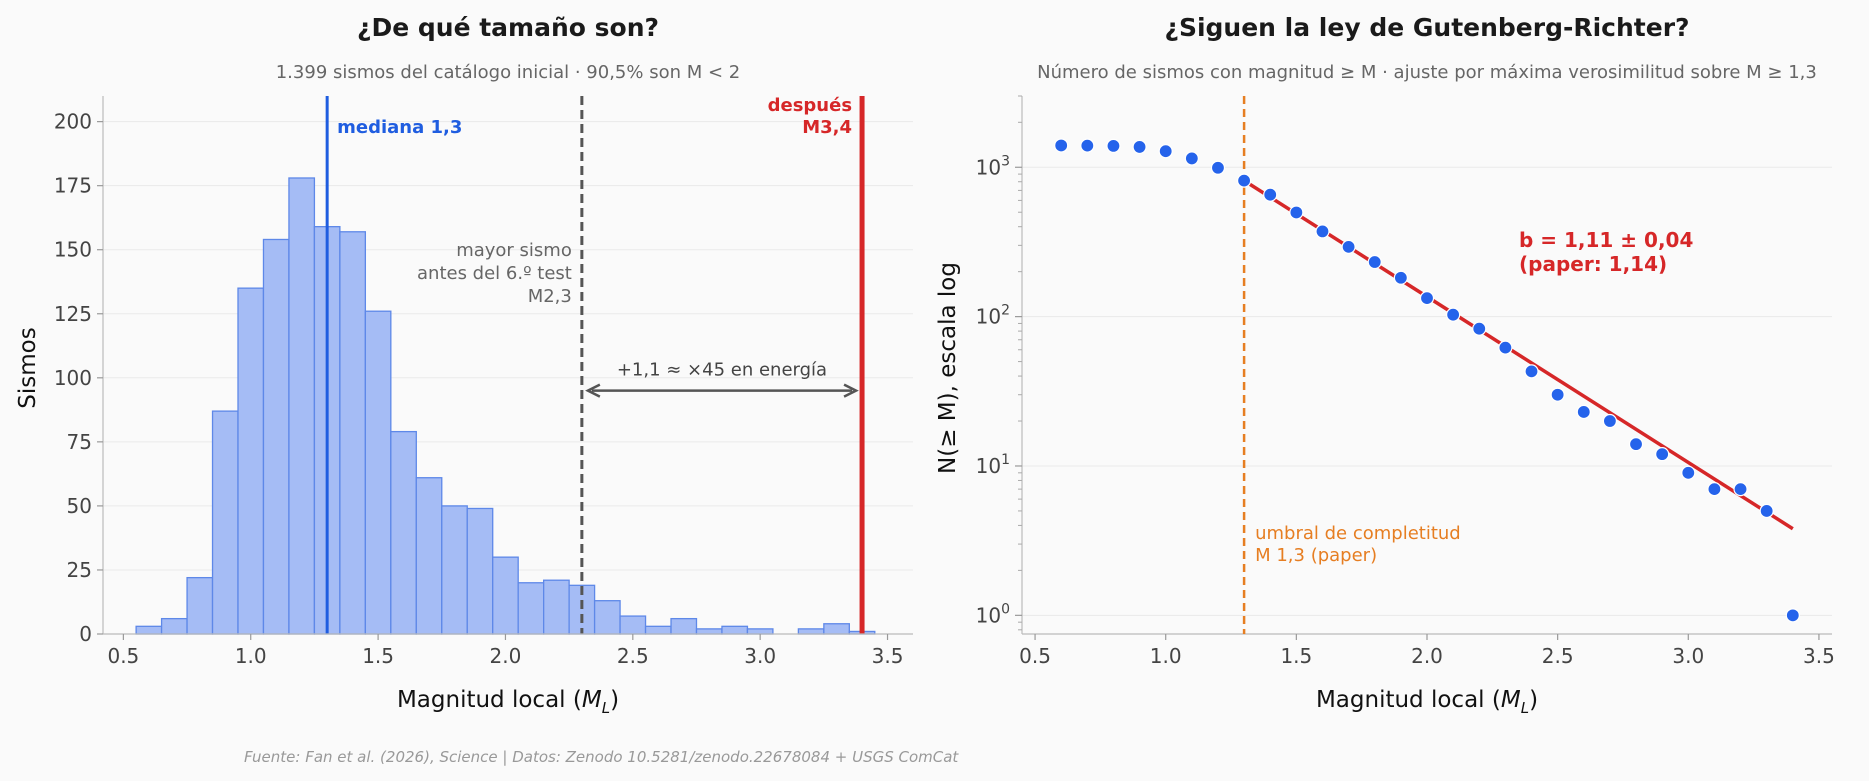  I want to click on histogram-y-tick-label: 175, so click(73, 186).